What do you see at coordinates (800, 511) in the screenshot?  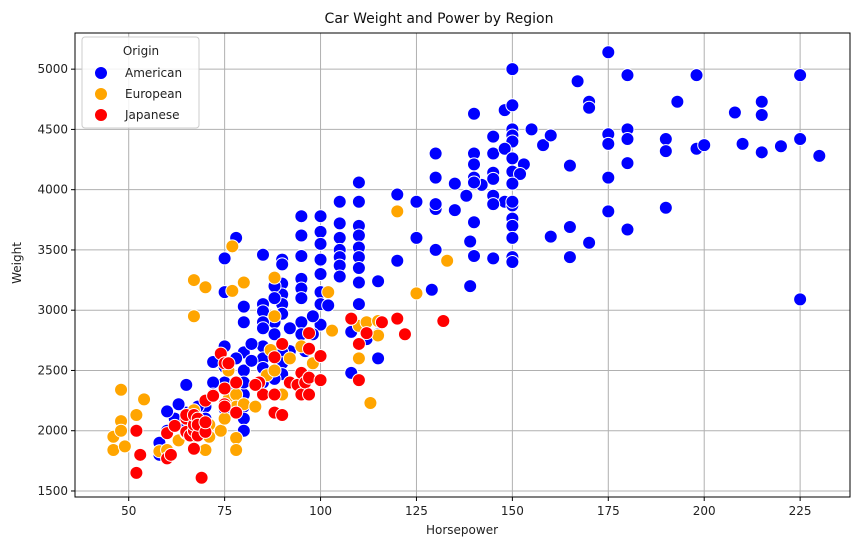 I see `x-tick-label: 225` at bounding box center [800, 511].